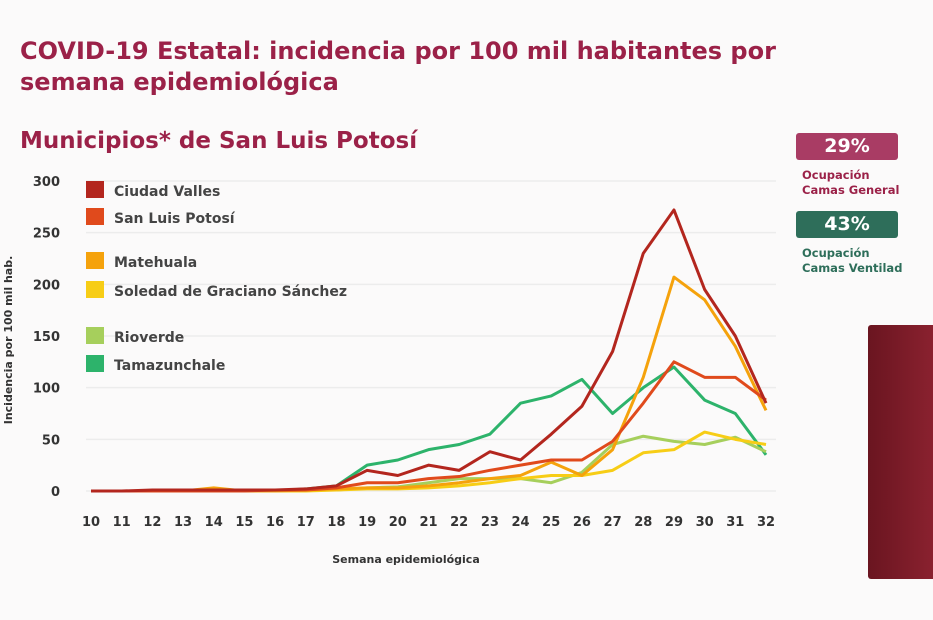 Image resolution: width=933 pixels, height=620 pixels. I want to click on x-tick-label: 29, so click(674, 522).